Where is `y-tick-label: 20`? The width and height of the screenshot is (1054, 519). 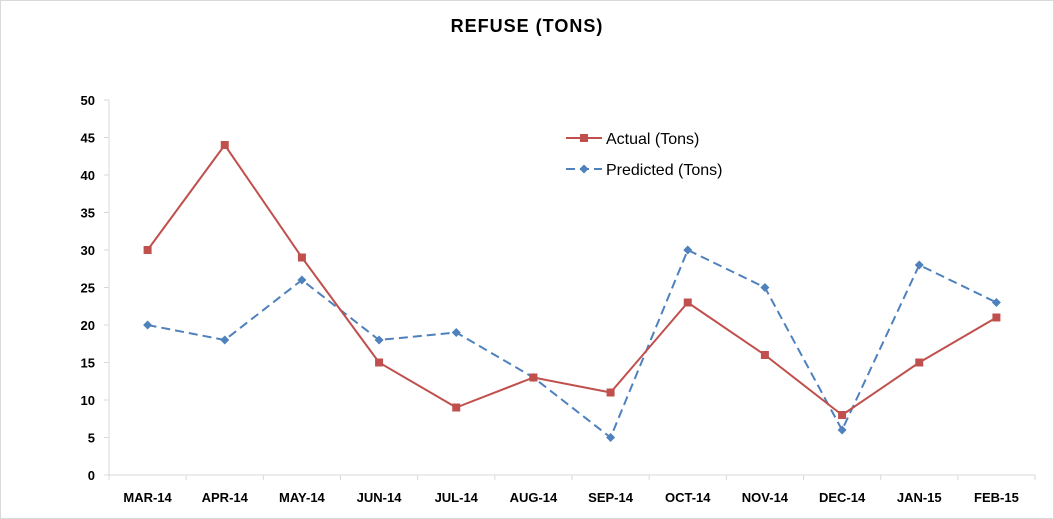 y-tick-label: 20 is located at coordinates (88, 325).